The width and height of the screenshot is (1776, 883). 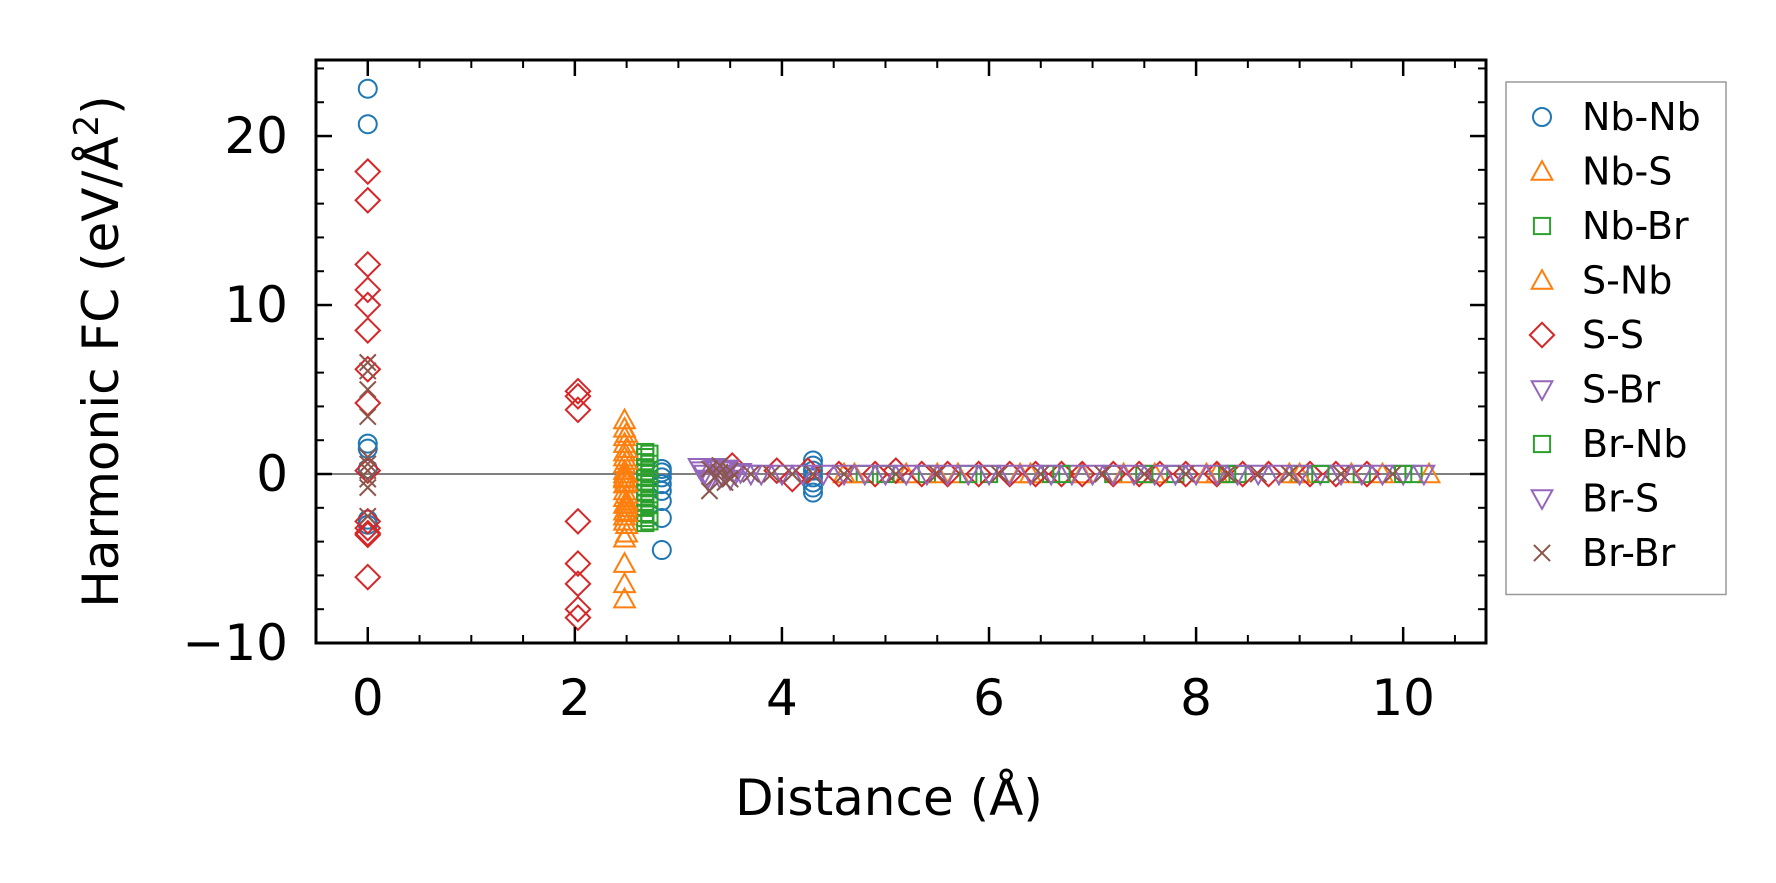 What do you see at coordinates (590, 319) in the screenshot?
I see `series-nb-nb` at bounding box center [590, 319].